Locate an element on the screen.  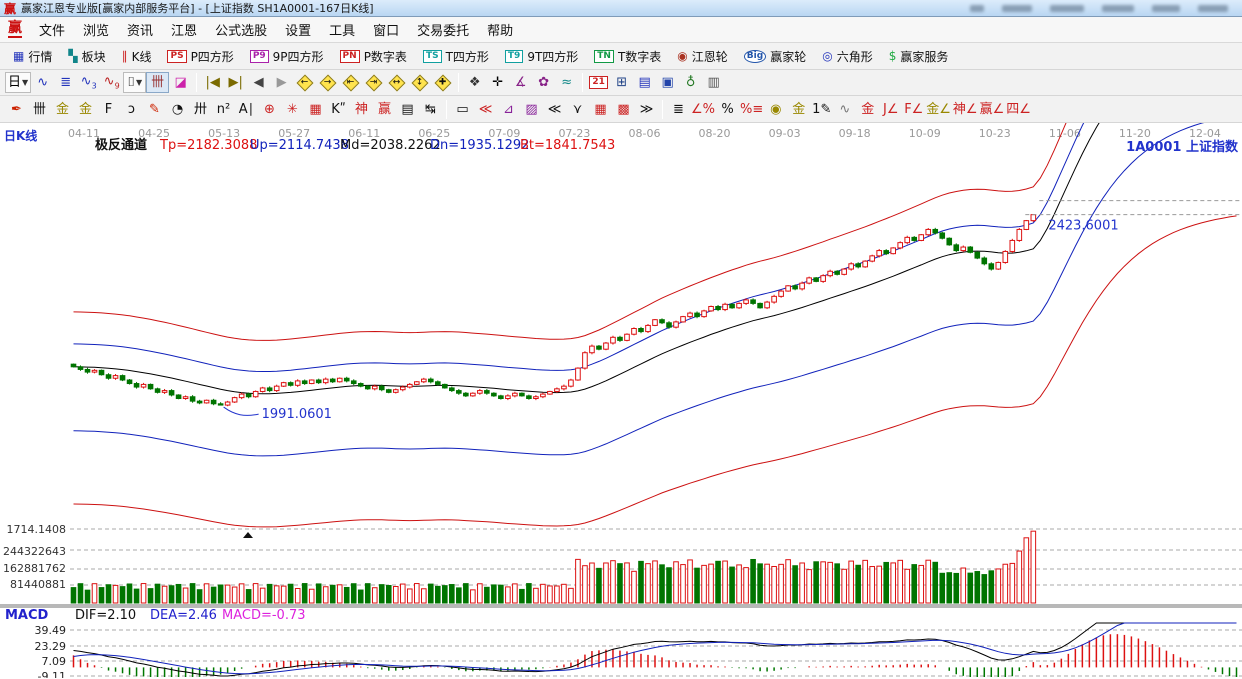
target-circle: ⊕ is located at coordinates (269, 109).